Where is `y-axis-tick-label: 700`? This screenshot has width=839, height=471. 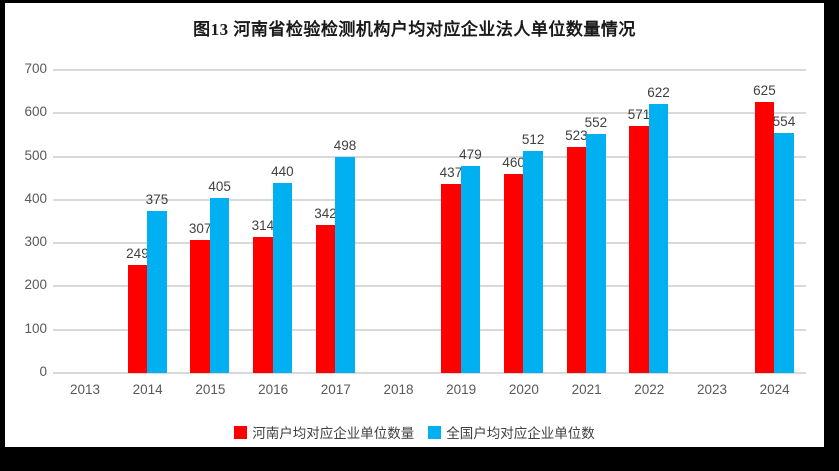 y-axis-tick-label: 700 is located at coordinates (35, 68).